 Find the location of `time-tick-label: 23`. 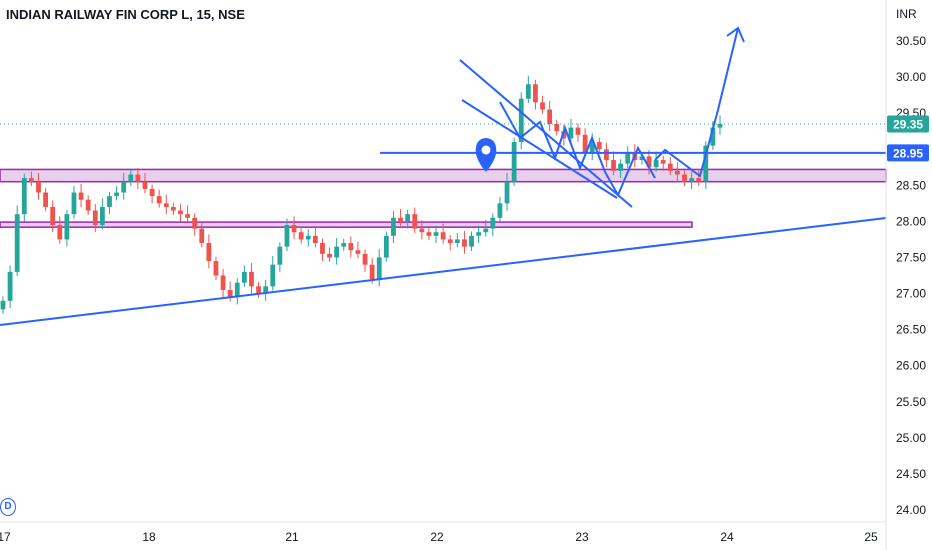

time-tick-label: 23 is located at coordinates (582, 537).